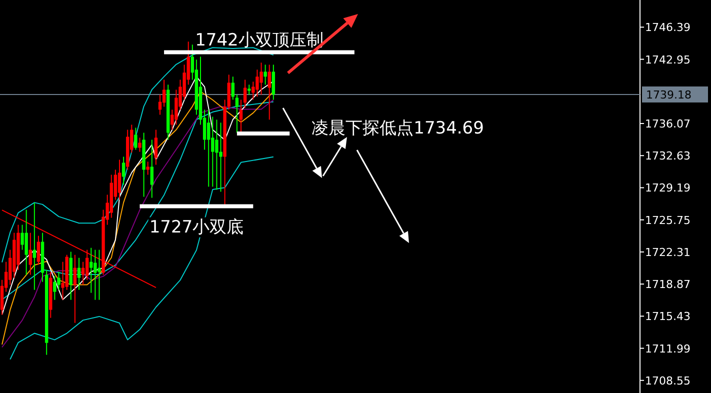  Describe the element at coordinates (667, 285) in the screenshot. I see `y-tick-label: 1718.87` at that location.